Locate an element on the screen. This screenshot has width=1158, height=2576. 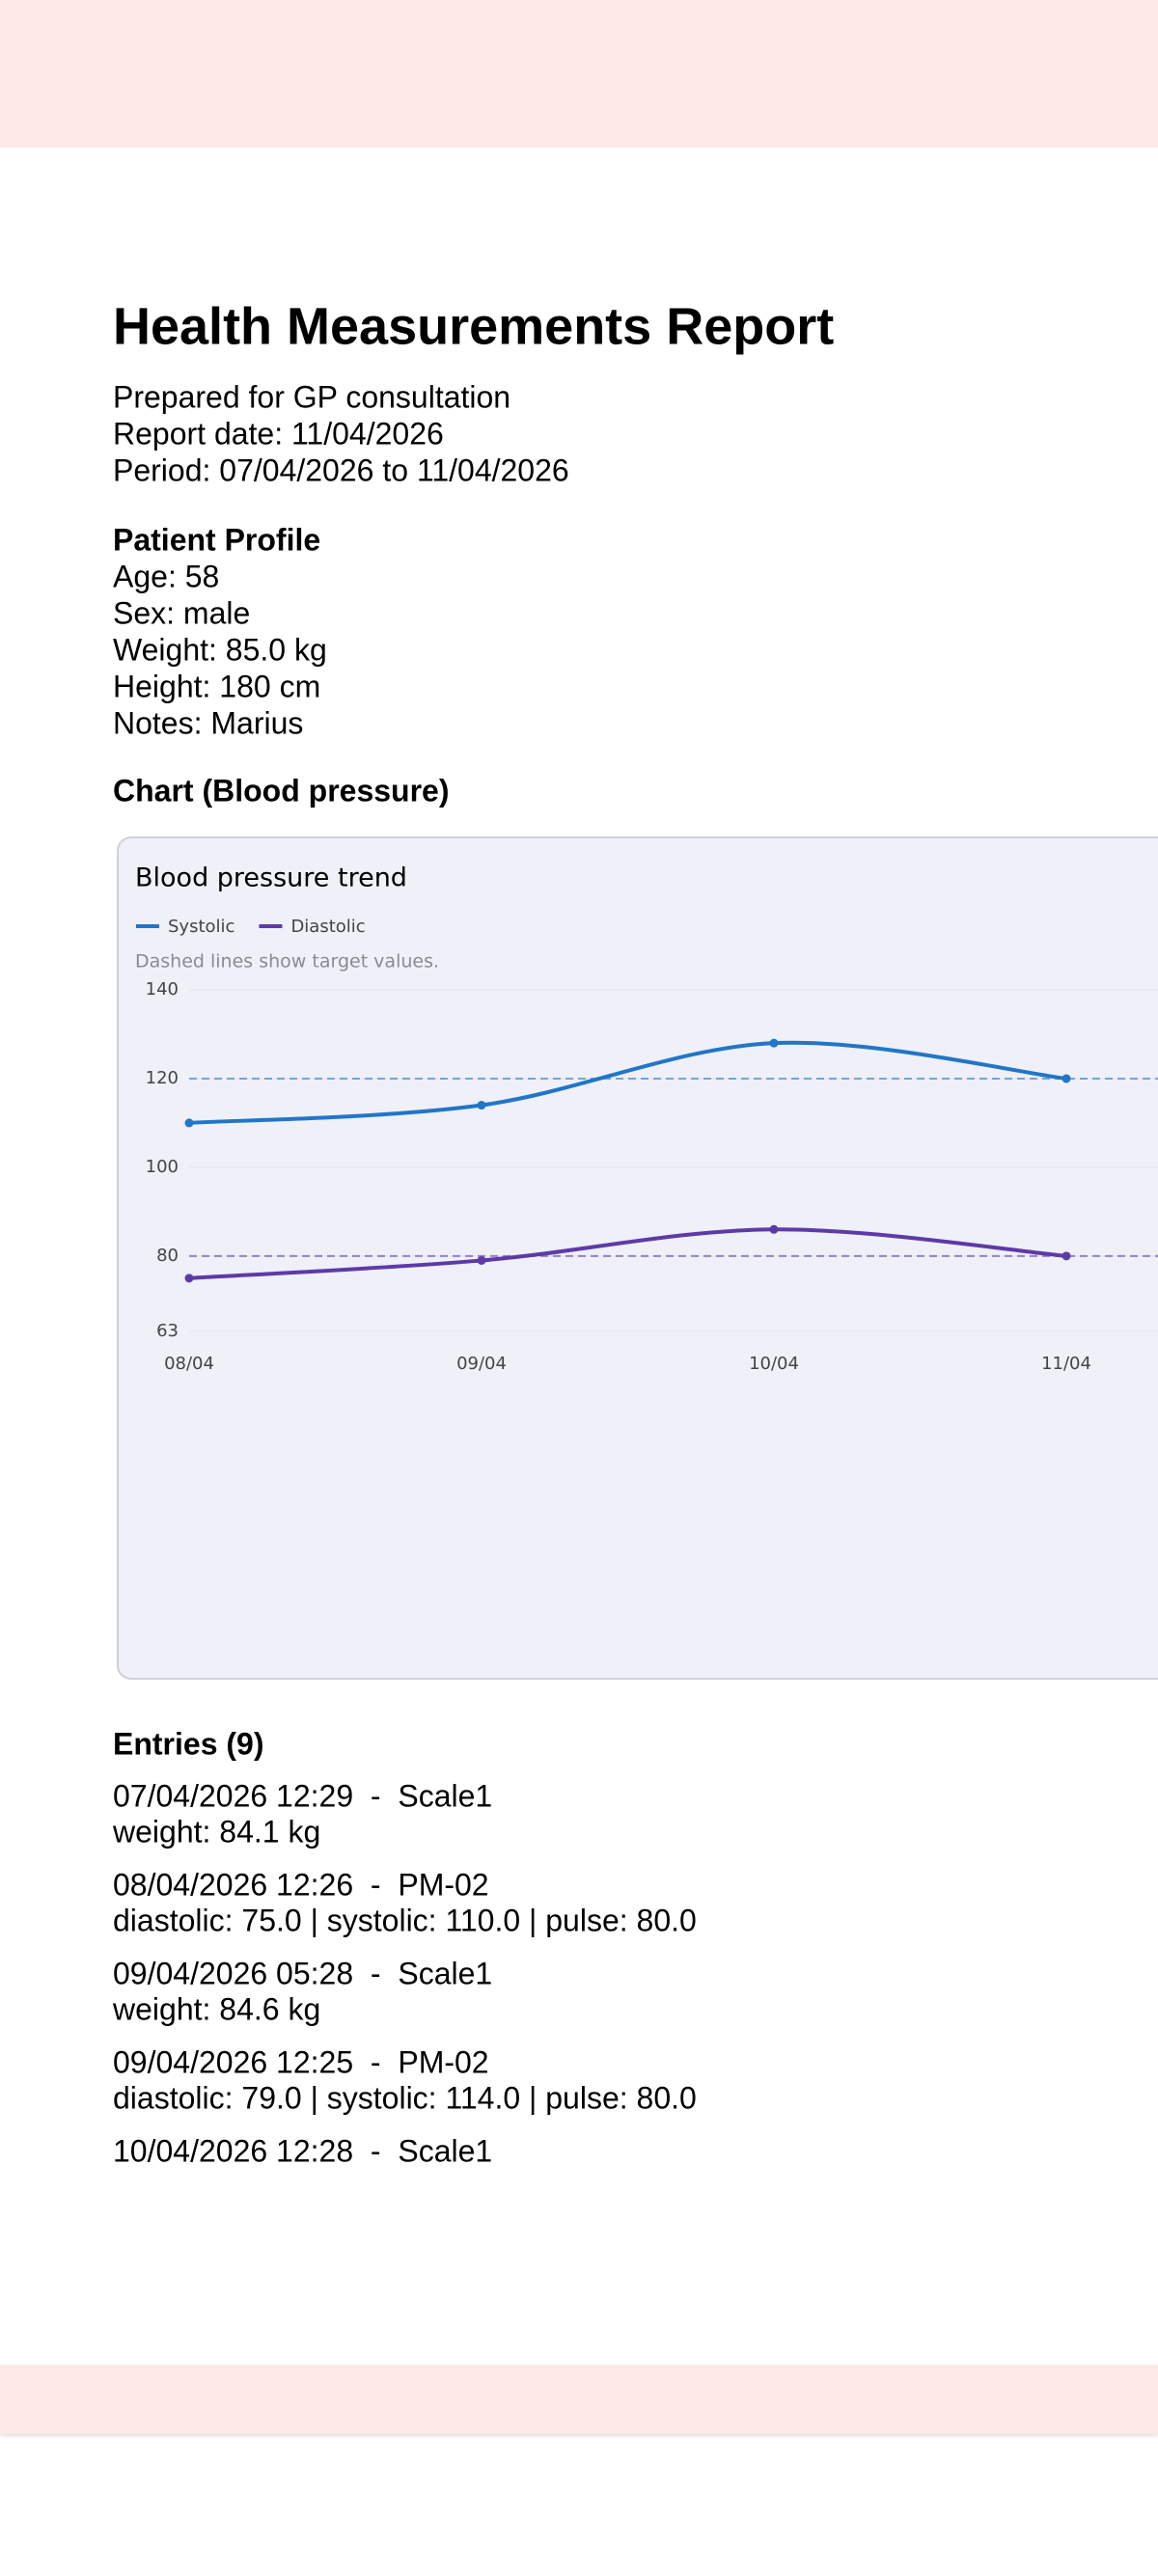
legend-label: Systolic is located at coordinates (201, 927).